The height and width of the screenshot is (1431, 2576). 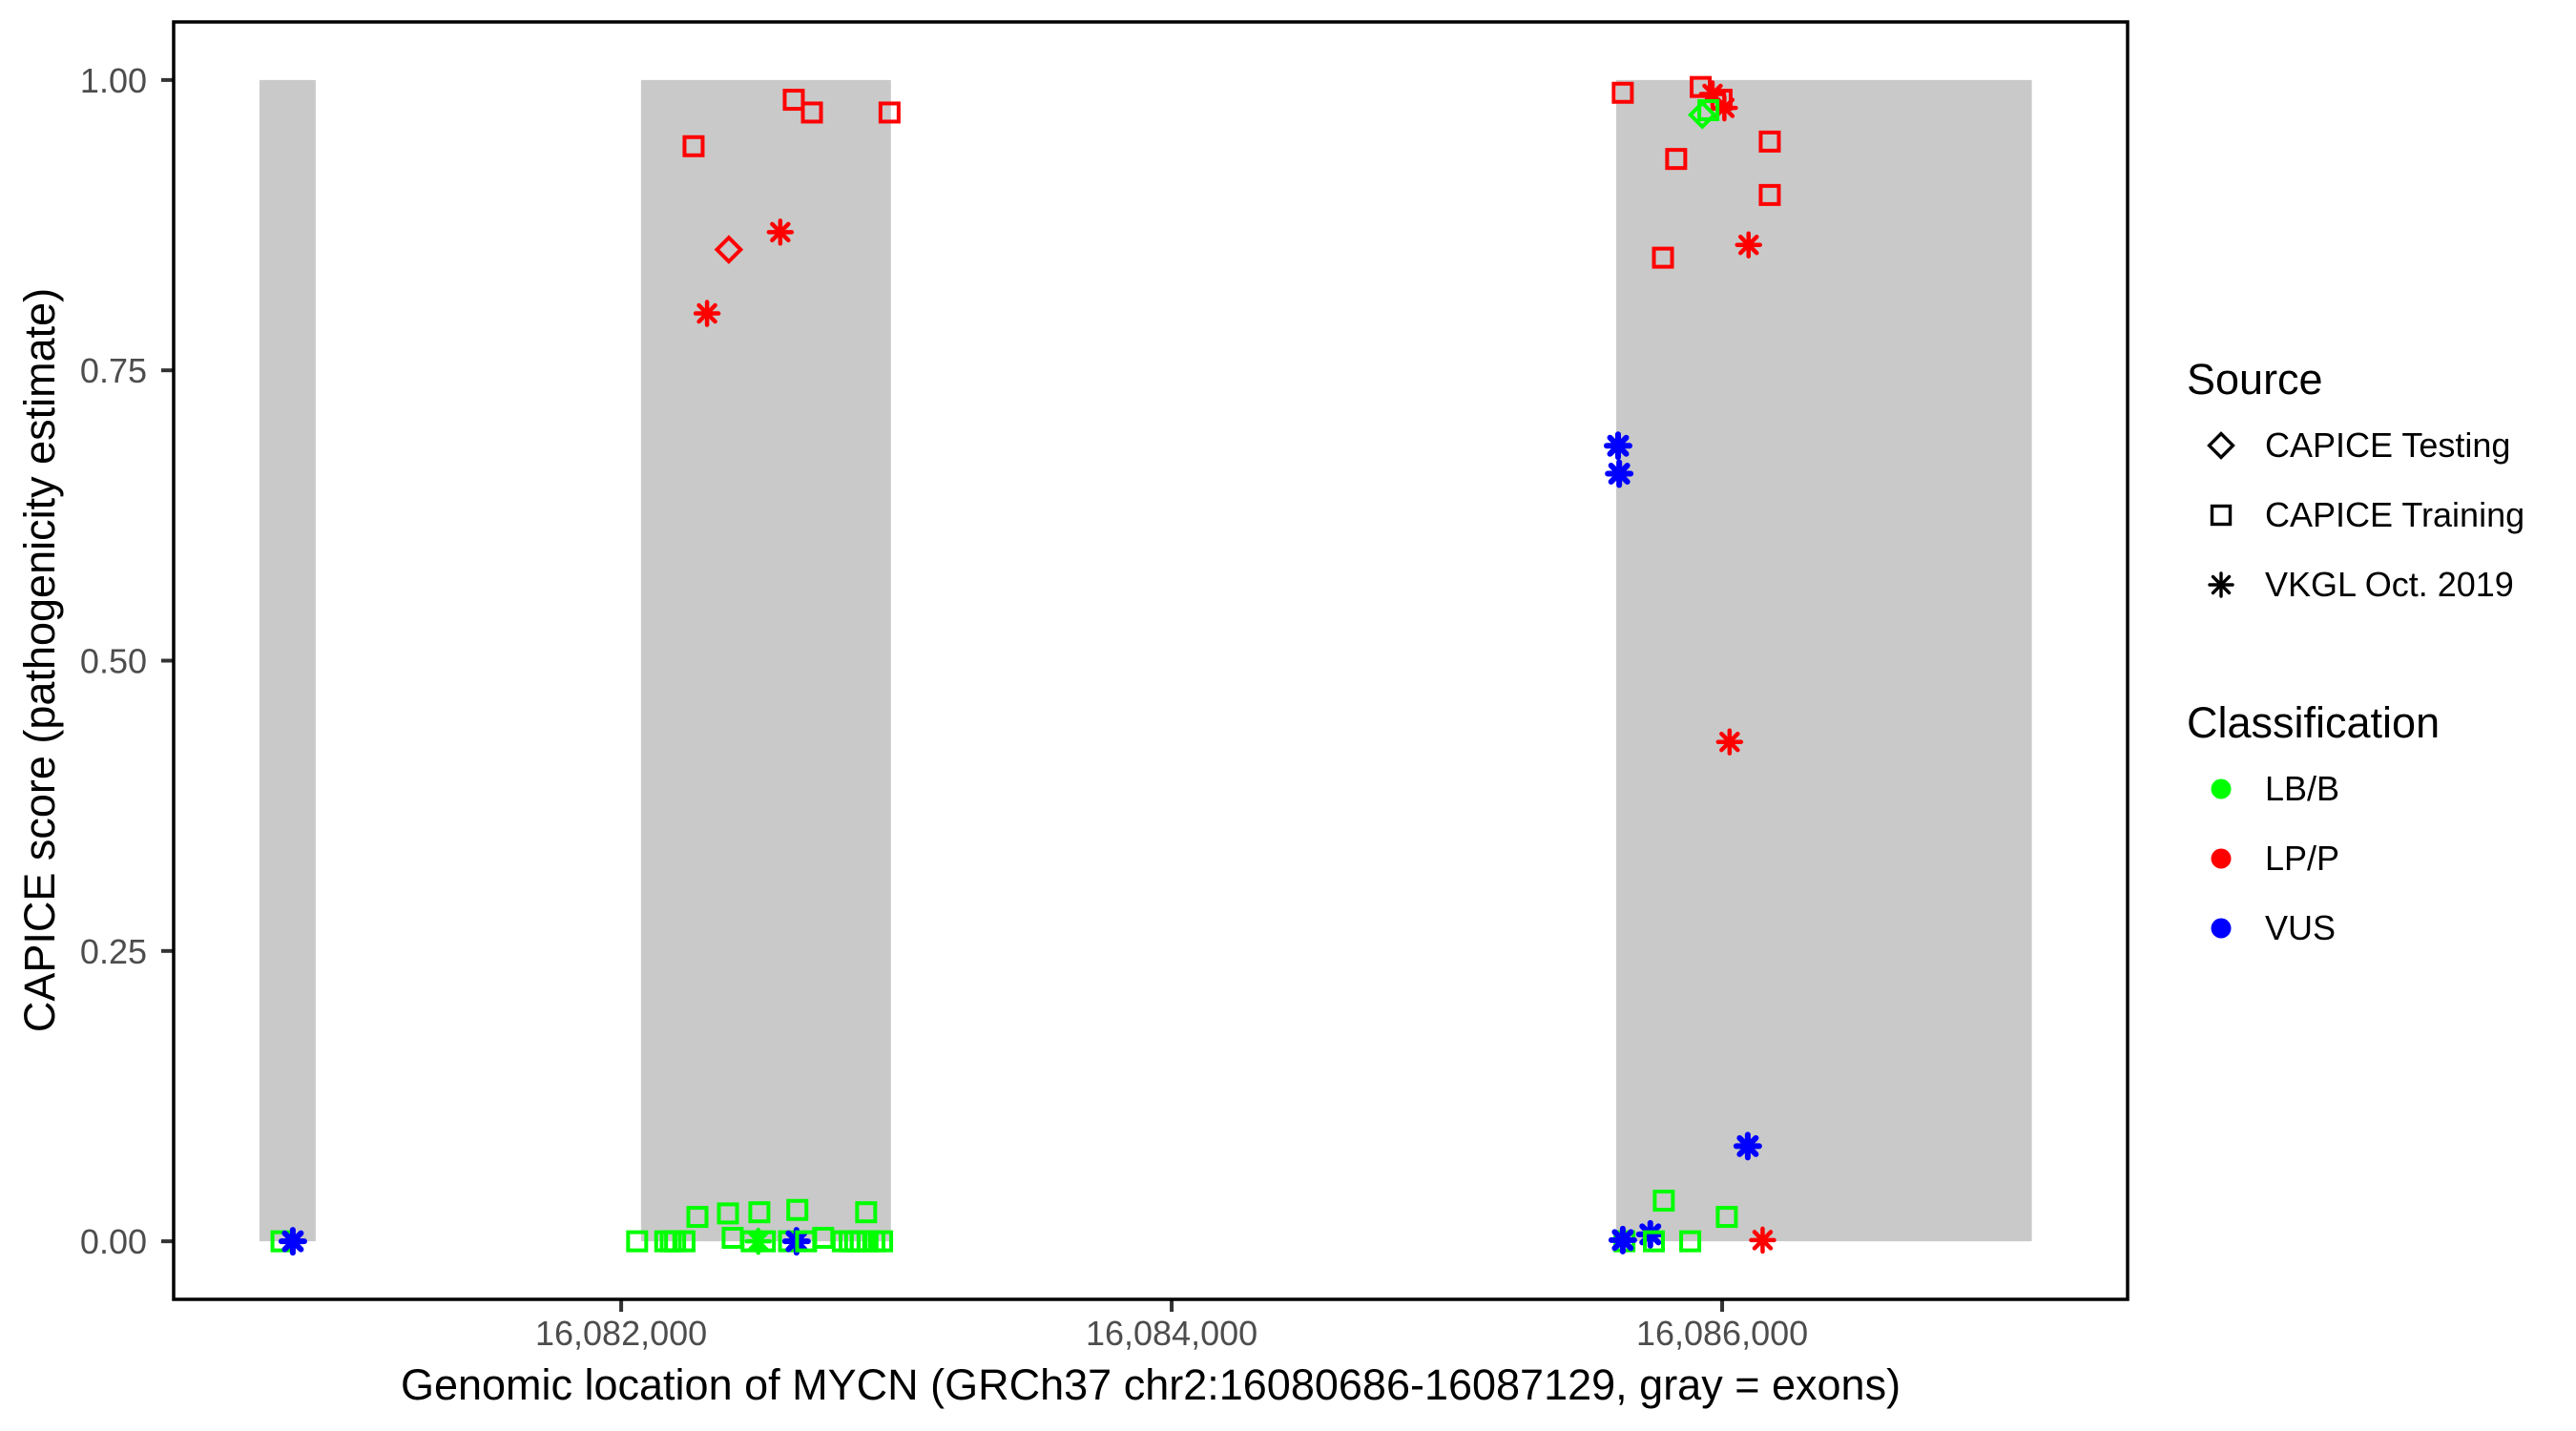 What do you see at coordinates (1171, 1333) in the screenshot?
I see `x-tick-label: 16,084,000` at bounding box center [1171, 1333].